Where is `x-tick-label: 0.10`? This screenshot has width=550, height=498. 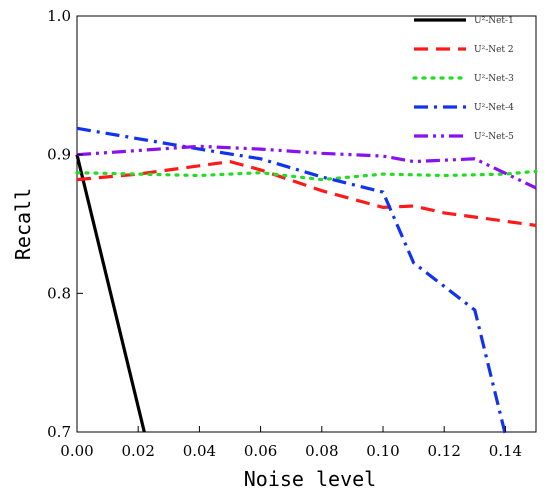 x-tick-label: 0.10 is located at coordinates (382, 451).